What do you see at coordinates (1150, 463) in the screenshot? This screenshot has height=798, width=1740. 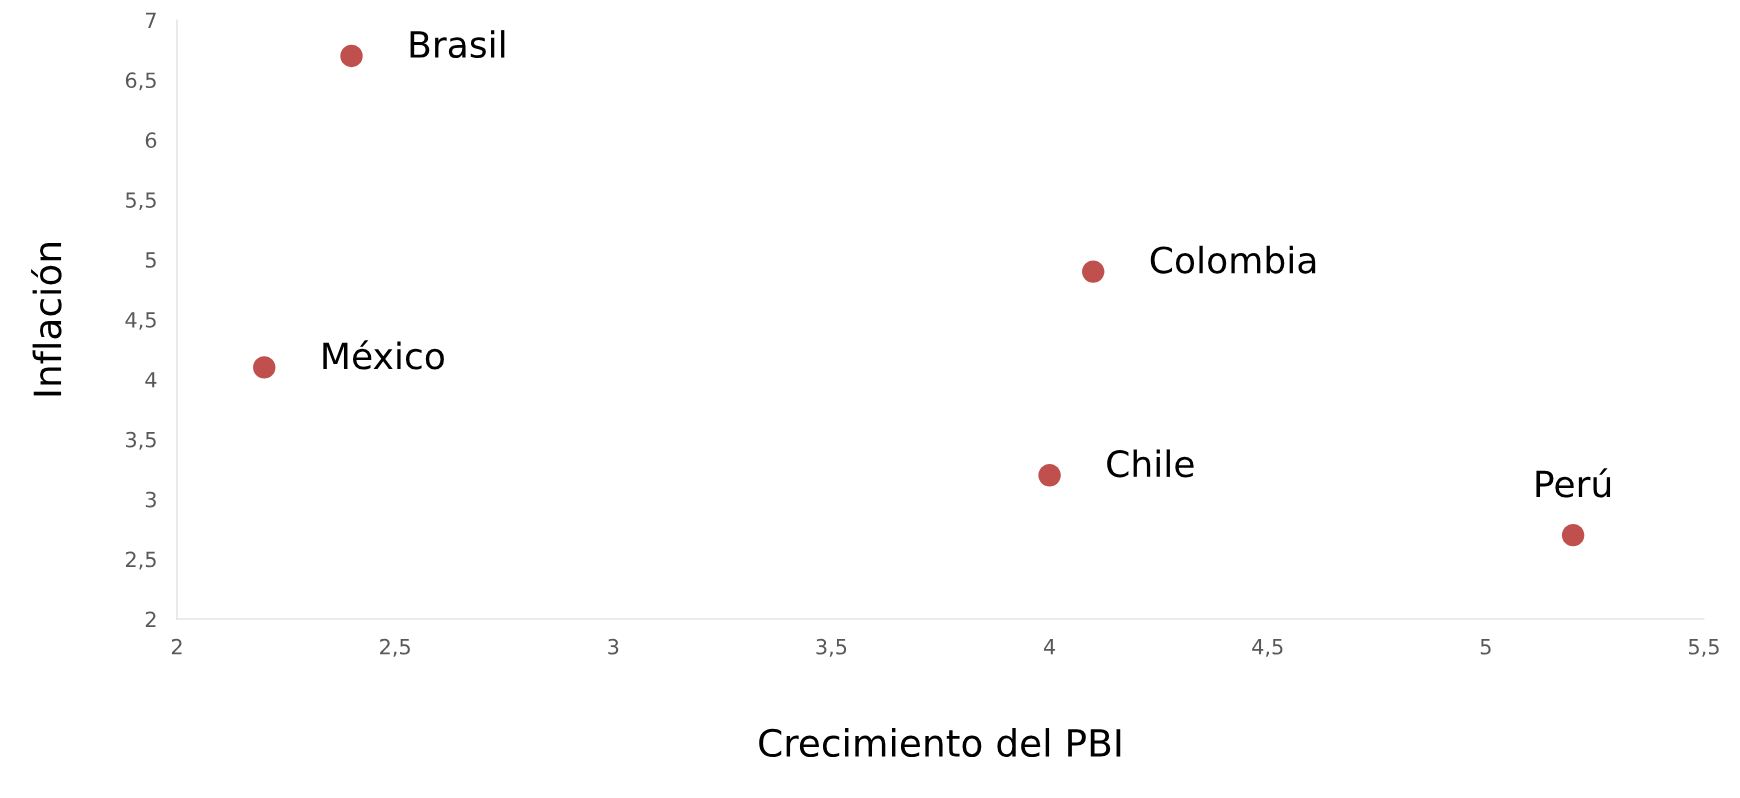 I see `annotation: Chile` at bounding box center [1150, 463].